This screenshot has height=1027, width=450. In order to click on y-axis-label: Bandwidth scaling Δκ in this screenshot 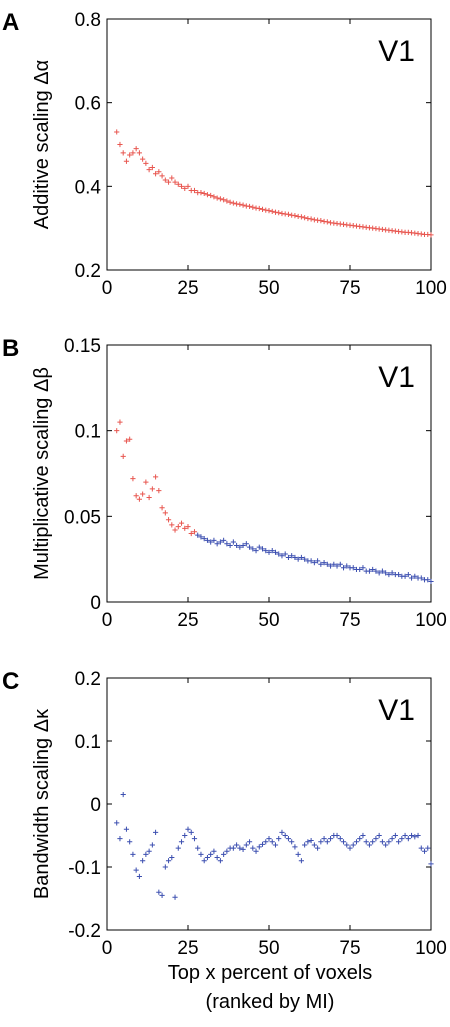, I will do `click(42, 803)`.